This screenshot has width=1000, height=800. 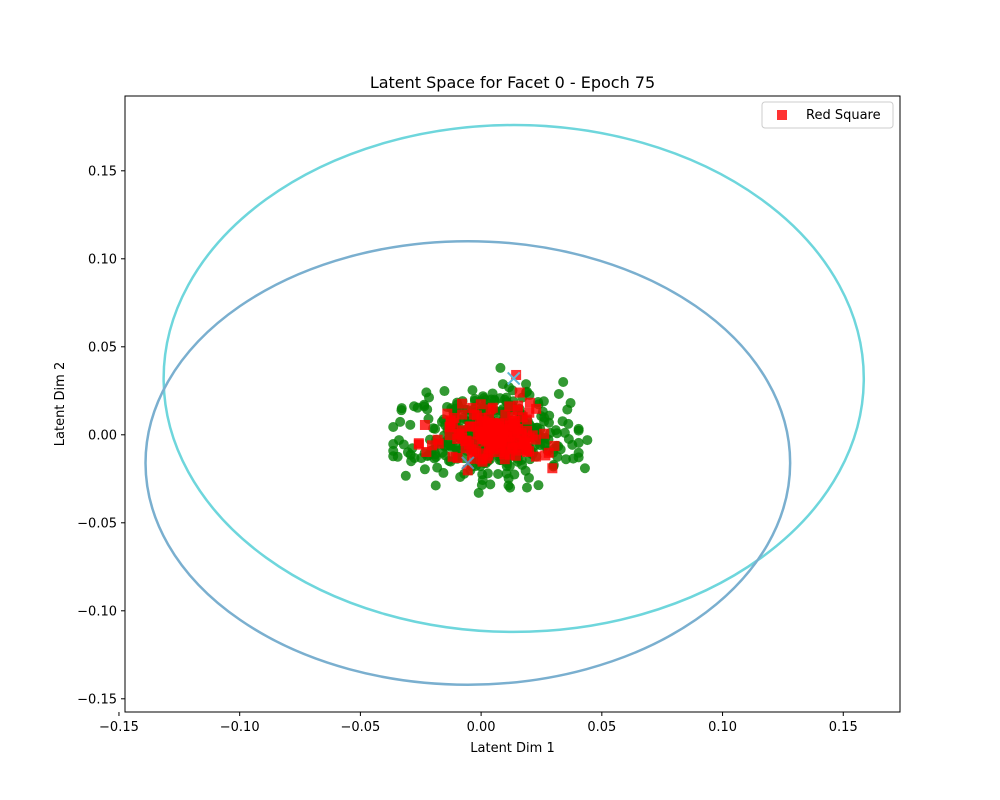 I want to click on y-tick-label: 0.10, so click(x=102, y=259).